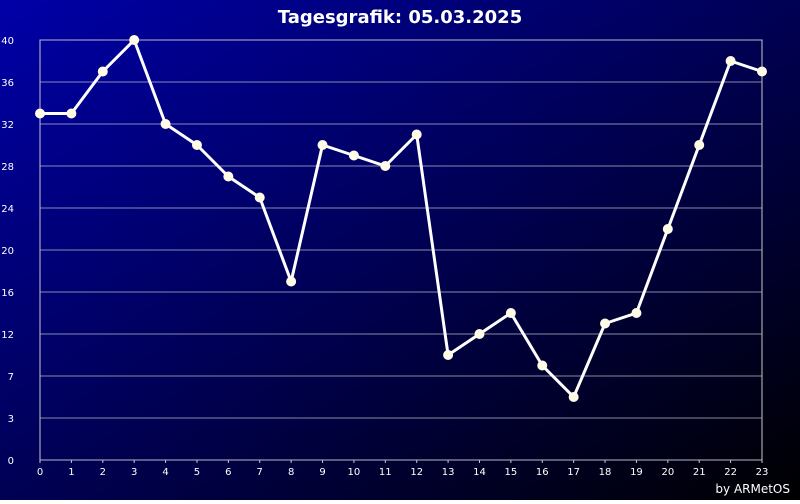 The image size is (800, 504). I want to click on x-tick-label: 4, so click(165, 472).